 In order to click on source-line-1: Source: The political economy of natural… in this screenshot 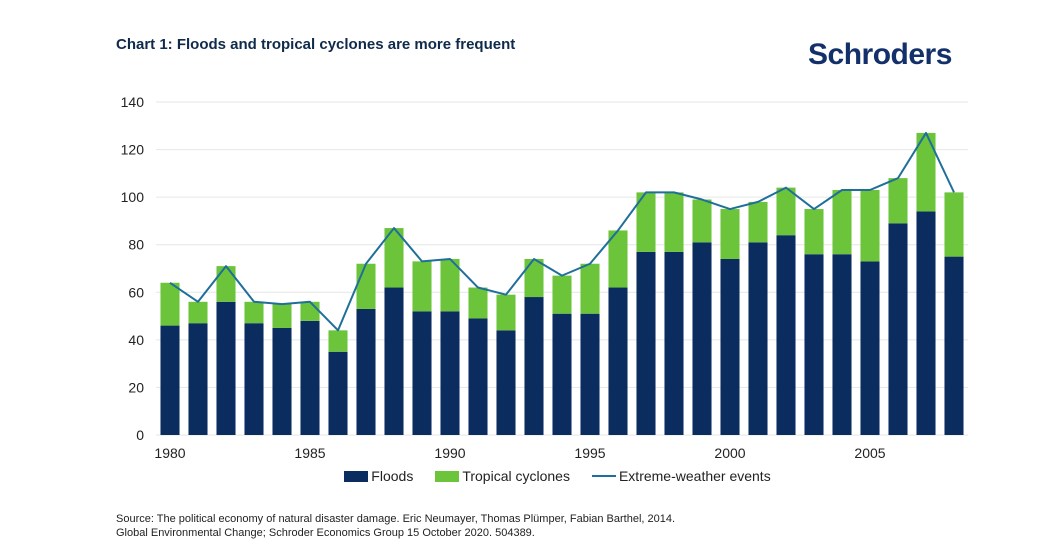, I will do `click(396, 519)`.